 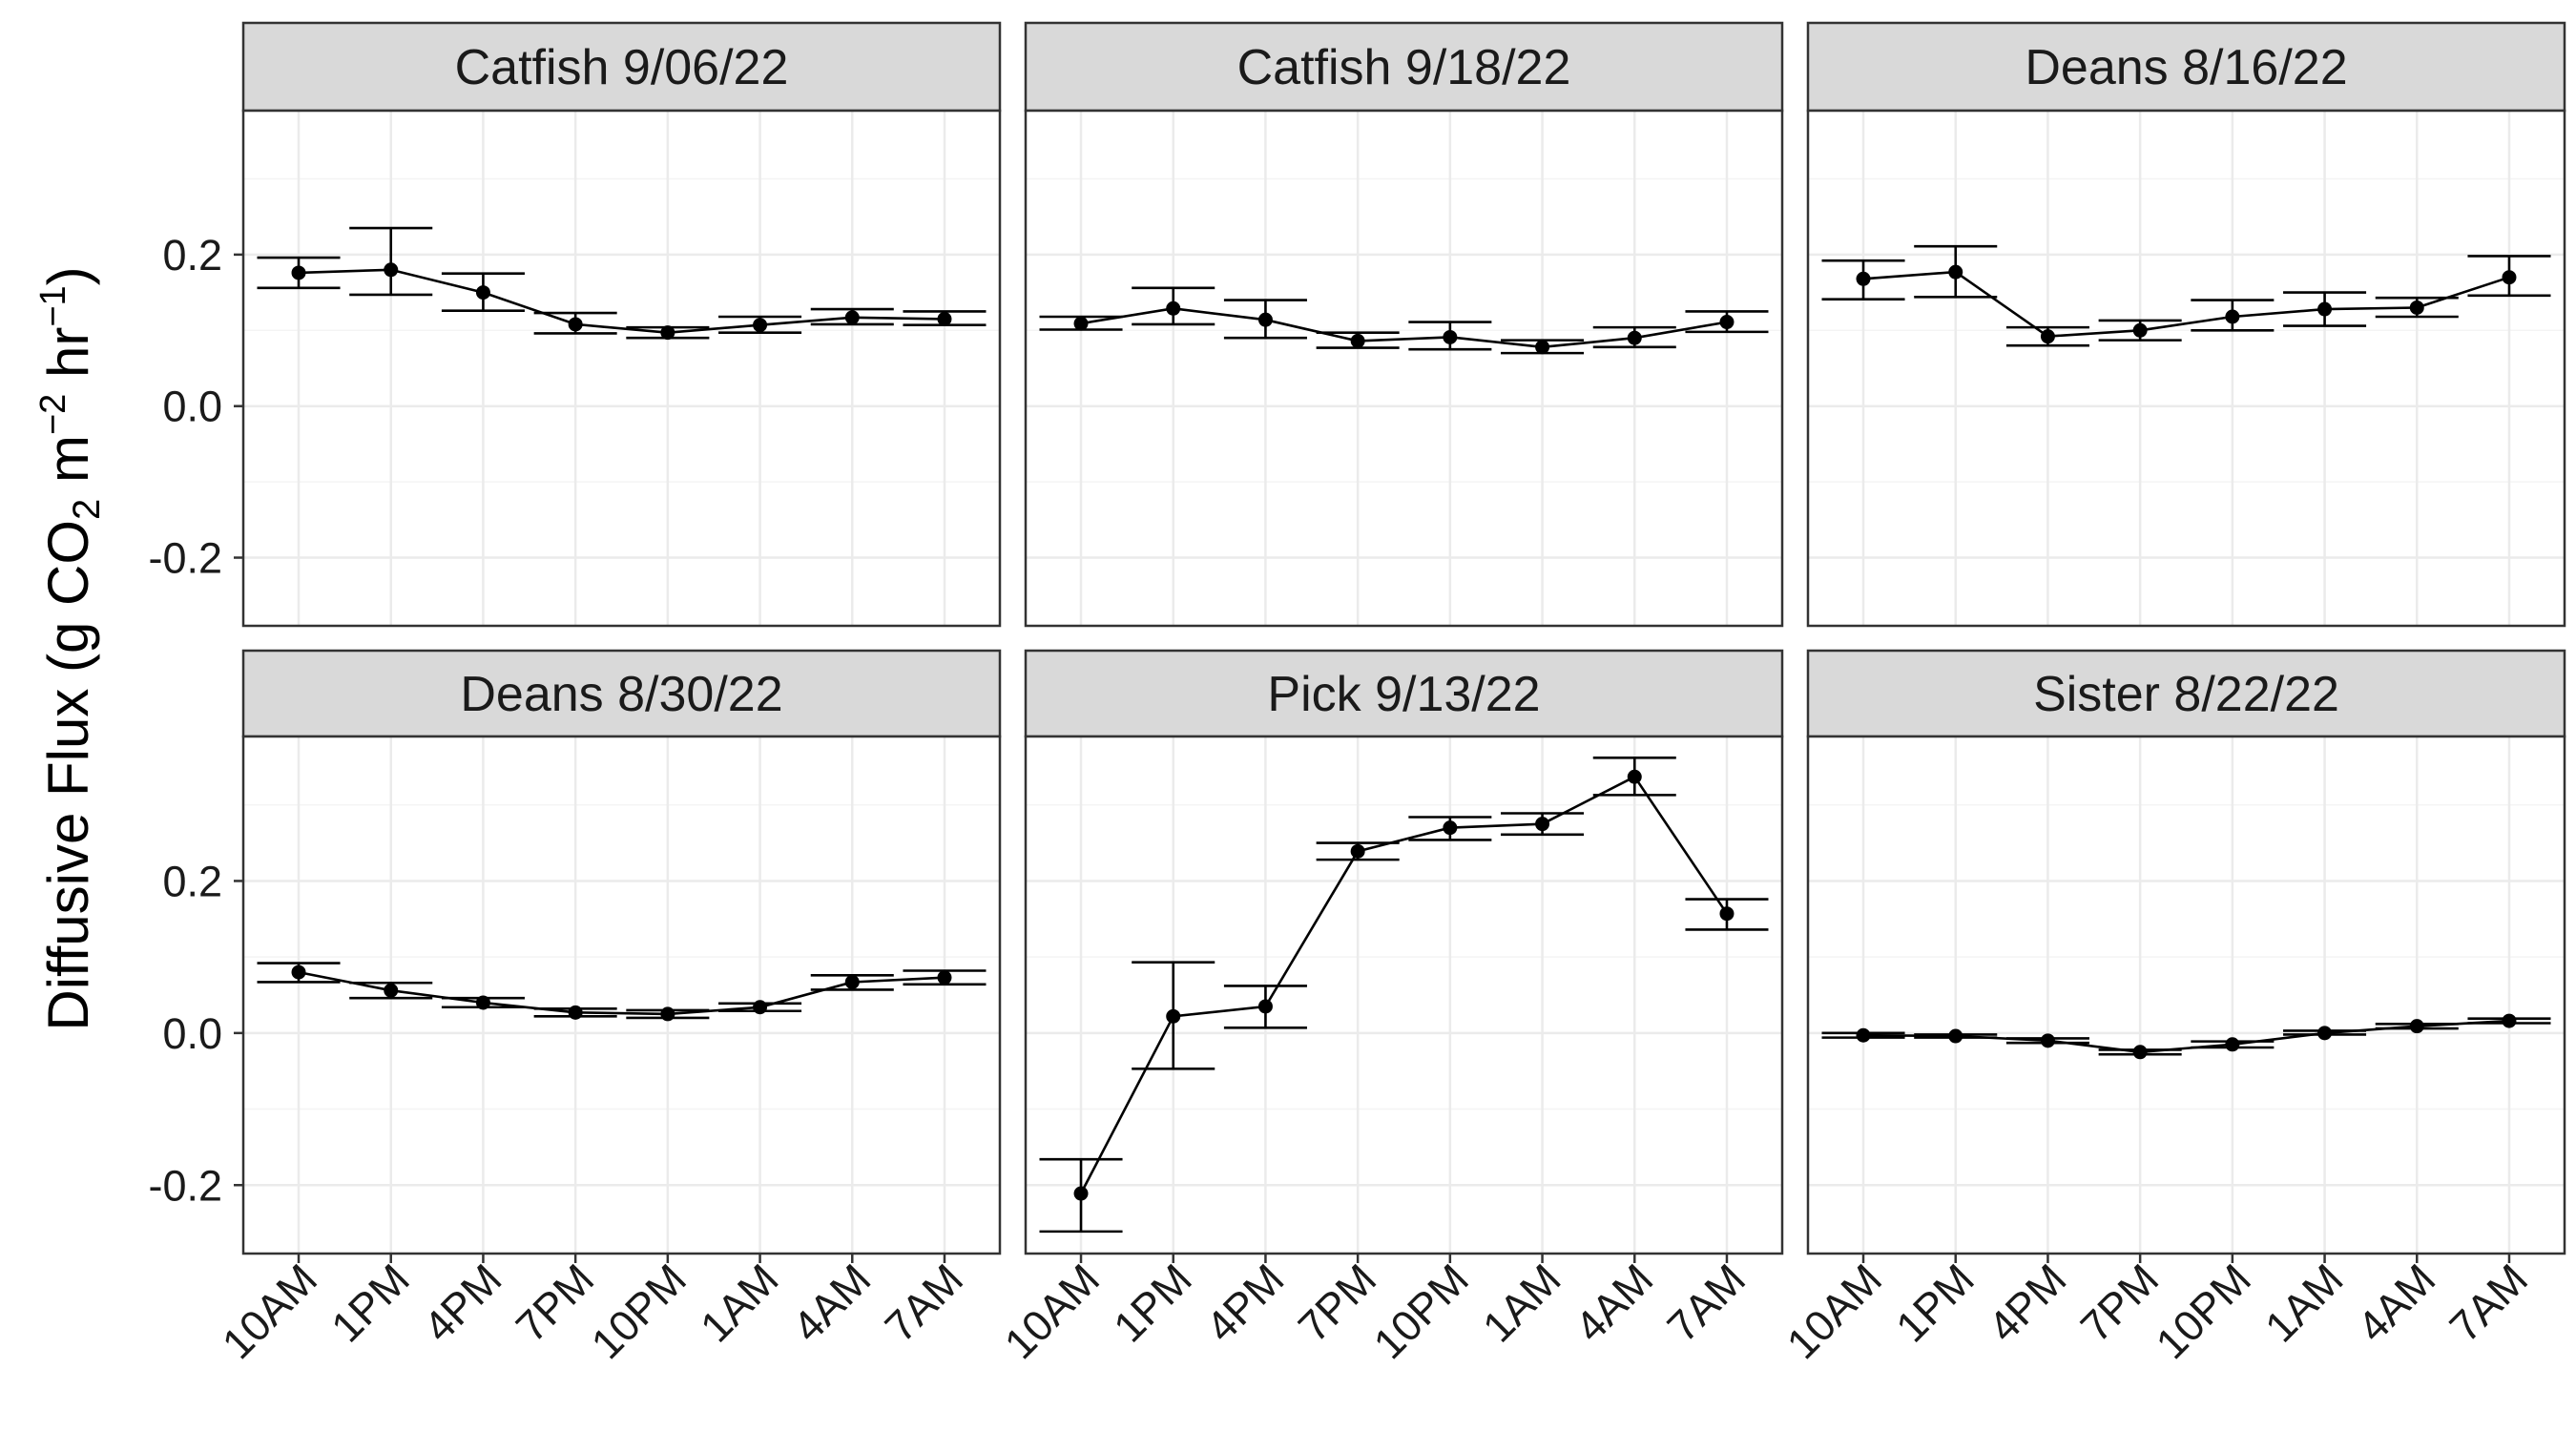 What do you see at coordinates (68, 467) in the screenshot?
I see `y-axis-title-part: m` at bounding box center [68, 467].